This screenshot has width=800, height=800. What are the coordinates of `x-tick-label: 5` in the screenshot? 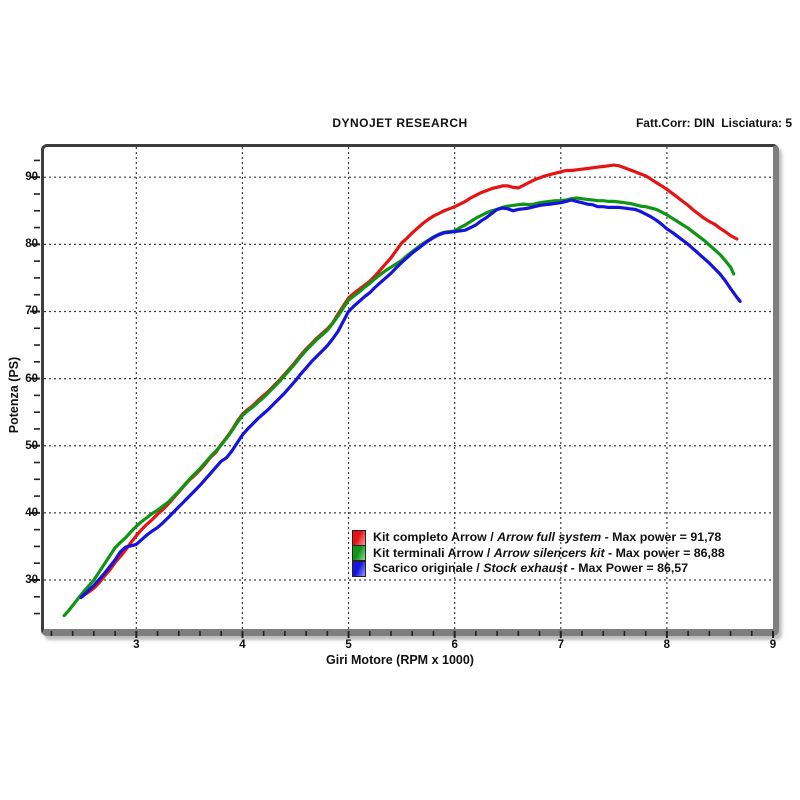 It's located at (348, 645).